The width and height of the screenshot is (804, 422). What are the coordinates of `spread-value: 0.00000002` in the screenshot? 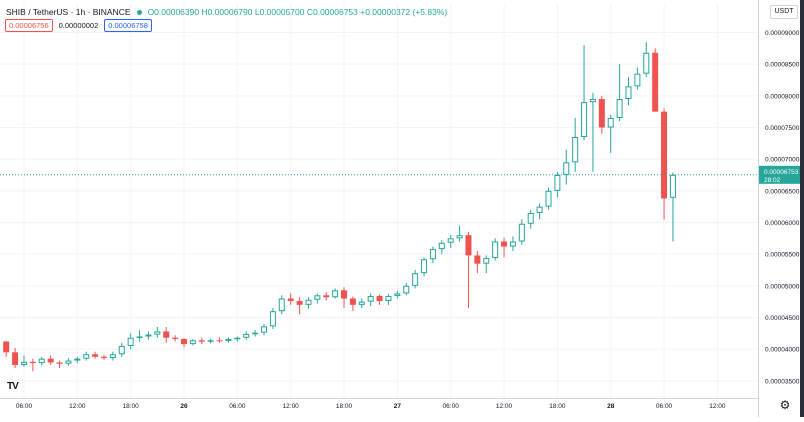 It's located at (78, 25).